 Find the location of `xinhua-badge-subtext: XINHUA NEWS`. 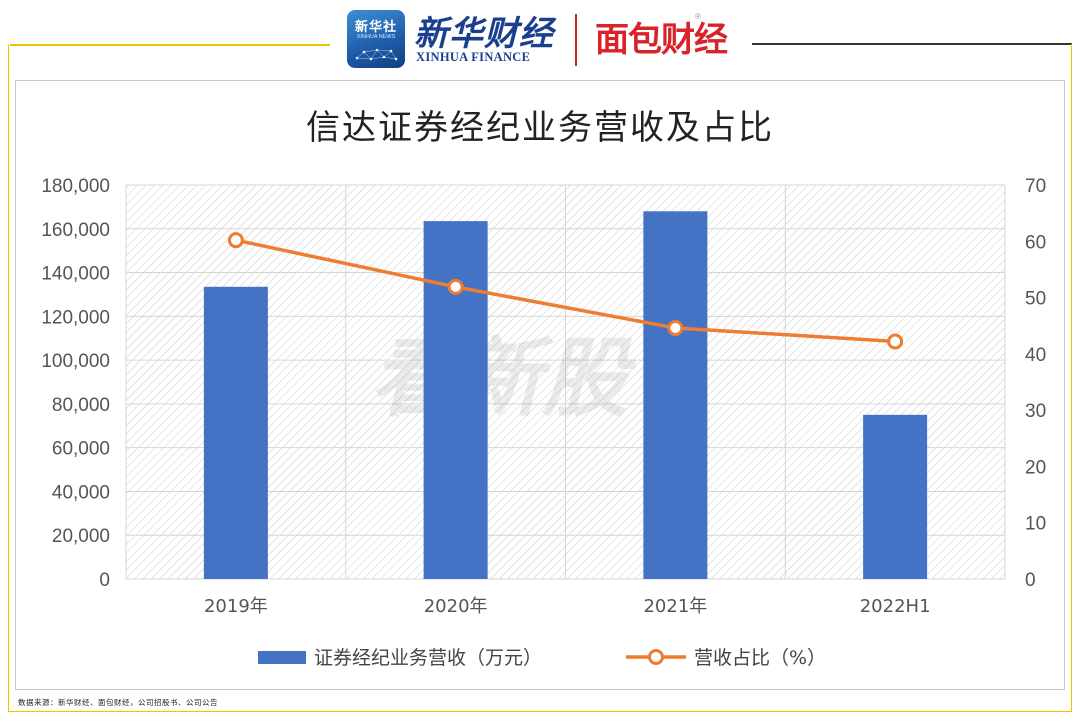

xinhua-badge-subtext: XINHUA NEWS is located at coordinates (376, 37).